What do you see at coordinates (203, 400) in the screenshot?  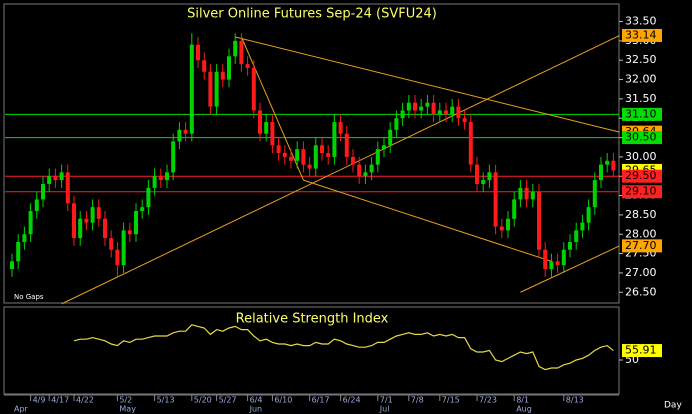 I see `x-tick-label: 5/20` at bounding box center [203, 400].